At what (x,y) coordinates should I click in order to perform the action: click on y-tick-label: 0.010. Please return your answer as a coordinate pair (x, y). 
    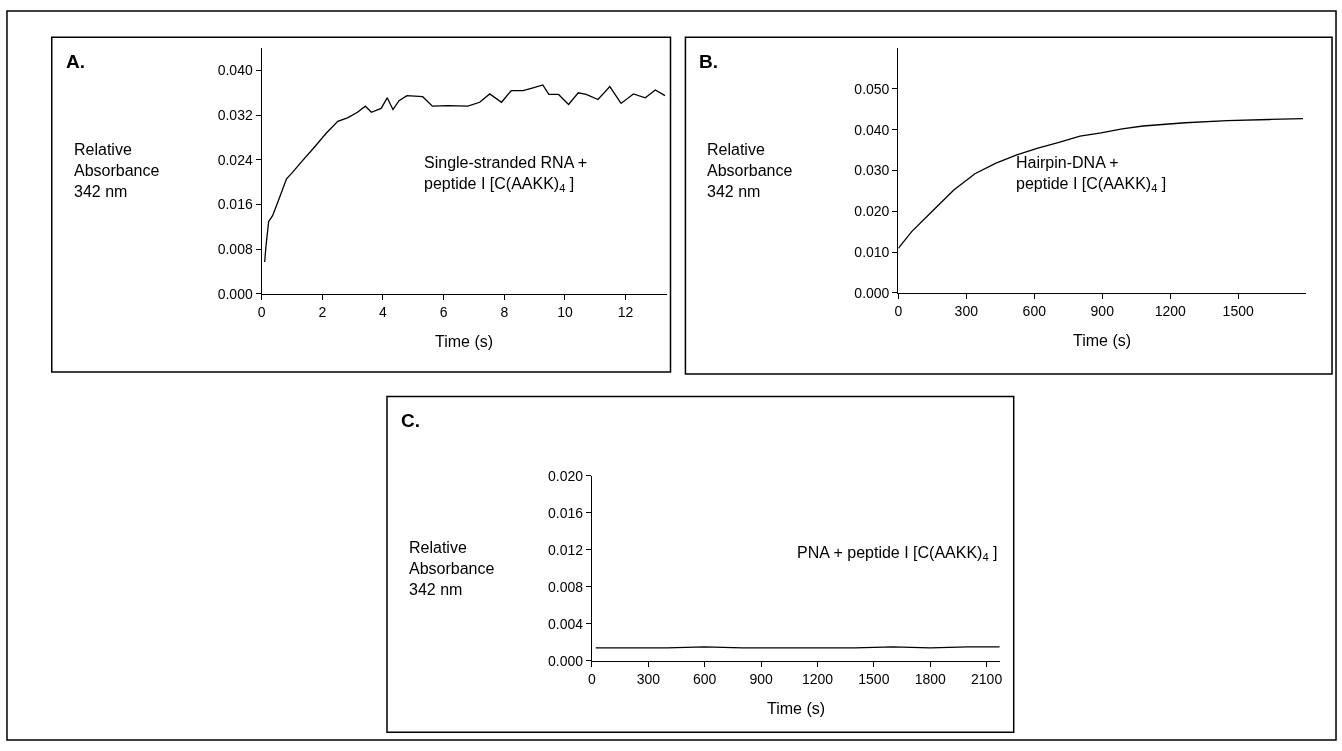
    Looking at the image, I should click on (872, 251).